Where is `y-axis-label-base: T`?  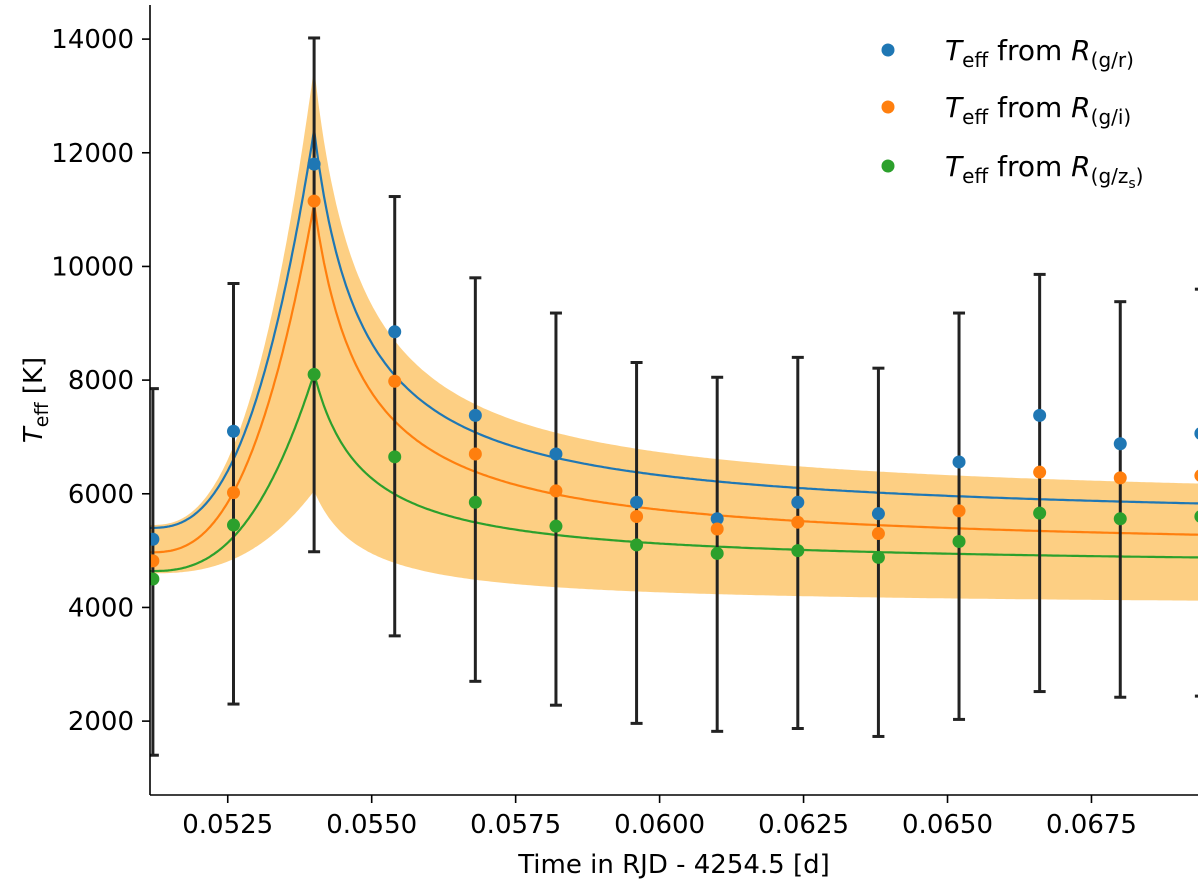 y-axis-label-base: T is located at coordinates (34, 434).